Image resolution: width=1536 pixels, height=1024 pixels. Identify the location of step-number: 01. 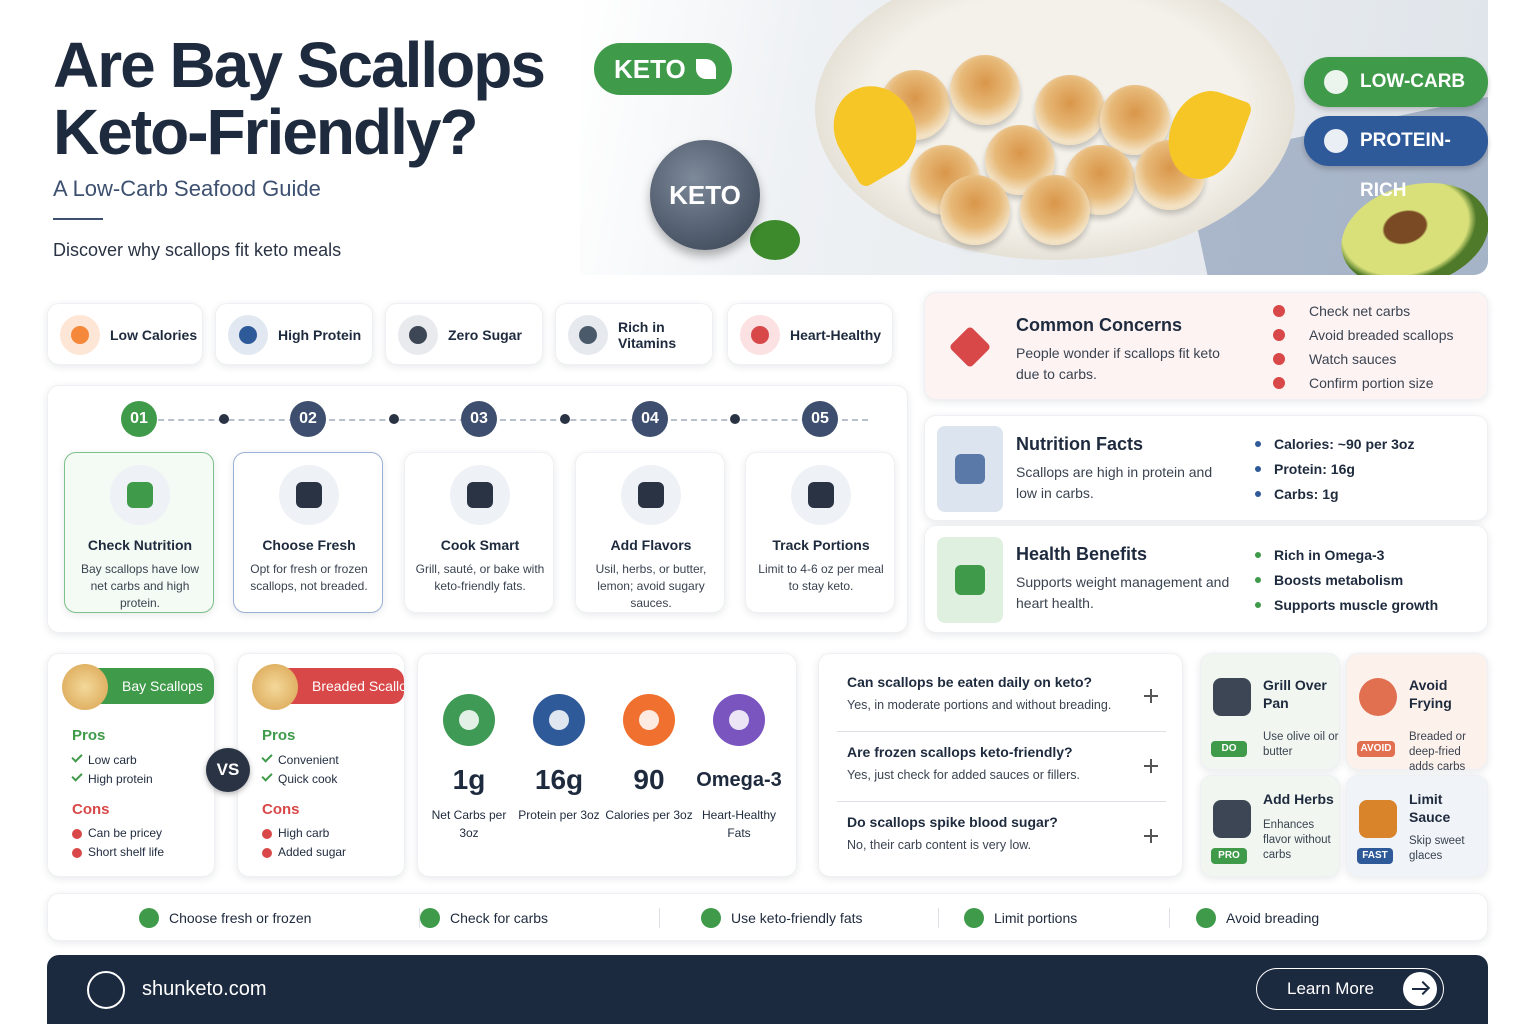
(139, 419).